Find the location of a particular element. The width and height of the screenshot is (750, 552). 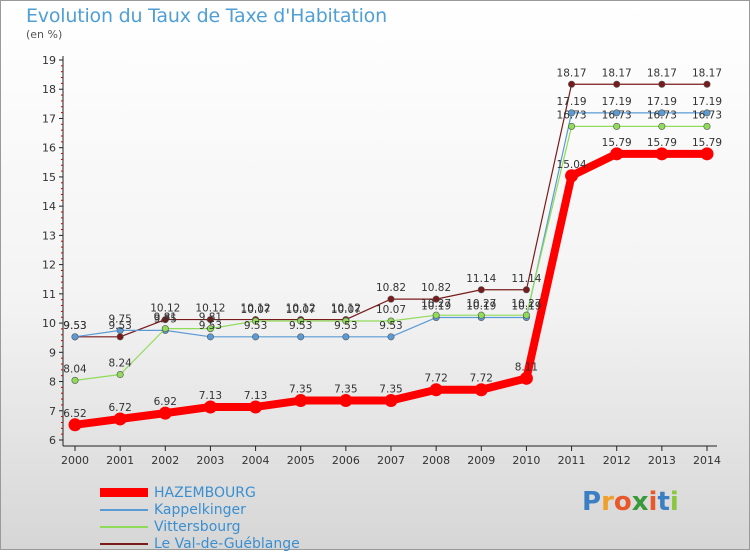

data-label: 8.11 is located at coordinates (526, 367).